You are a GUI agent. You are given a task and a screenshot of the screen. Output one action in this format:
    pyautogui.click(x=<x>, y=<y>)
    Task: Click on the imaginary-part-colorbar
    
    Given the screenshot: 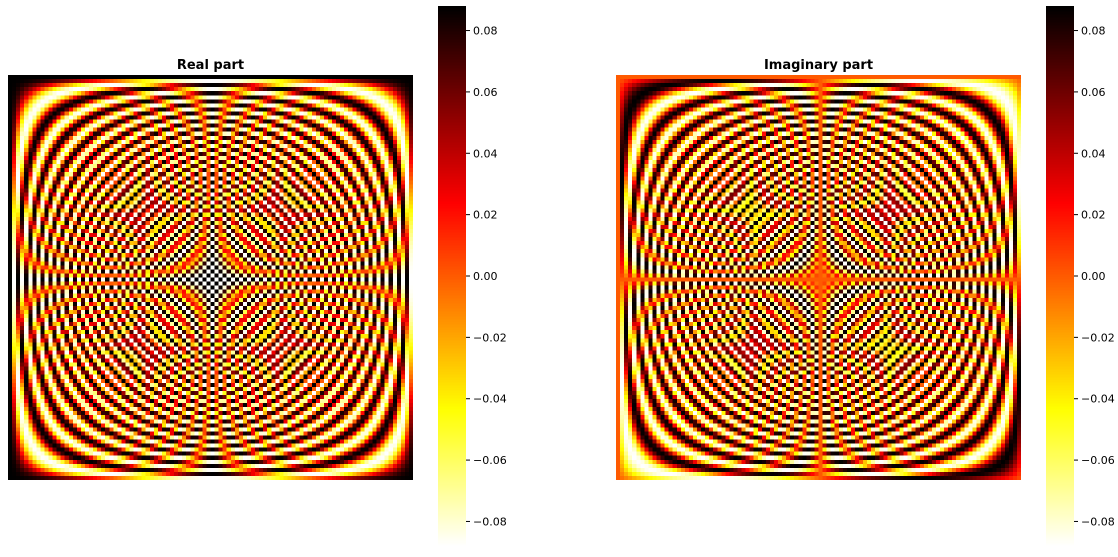 What is the action you would take?
    pyautogui.click(x=1060, y=276)
    